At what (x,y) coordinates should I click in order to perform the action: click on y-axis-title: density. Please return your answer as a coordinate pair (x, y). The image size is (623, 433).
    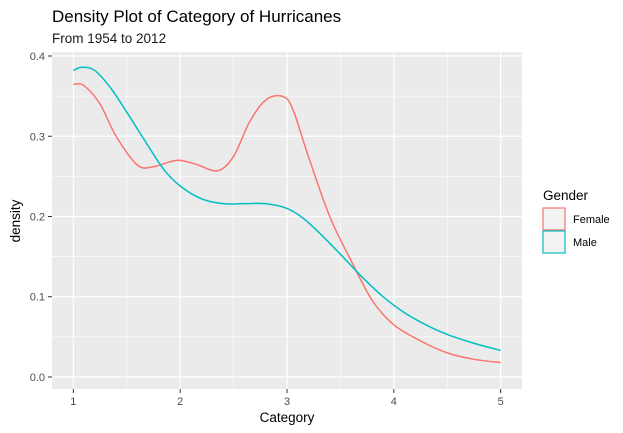
    Looking at the image, I should click on (15, 220).